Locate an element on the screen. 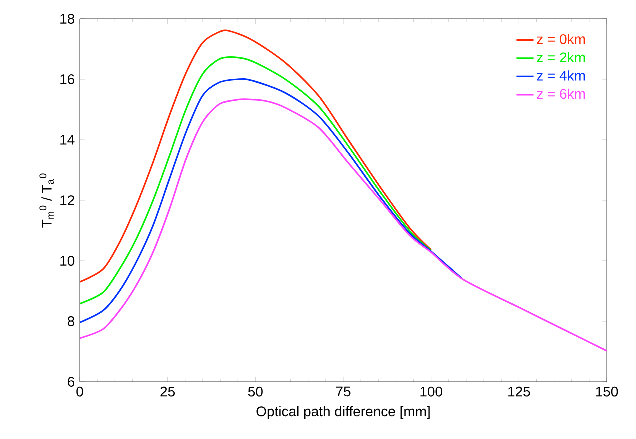 The width and height of the screenshot is (636, 439). y-tick-label: 12 is located at coordinates (67, 201).